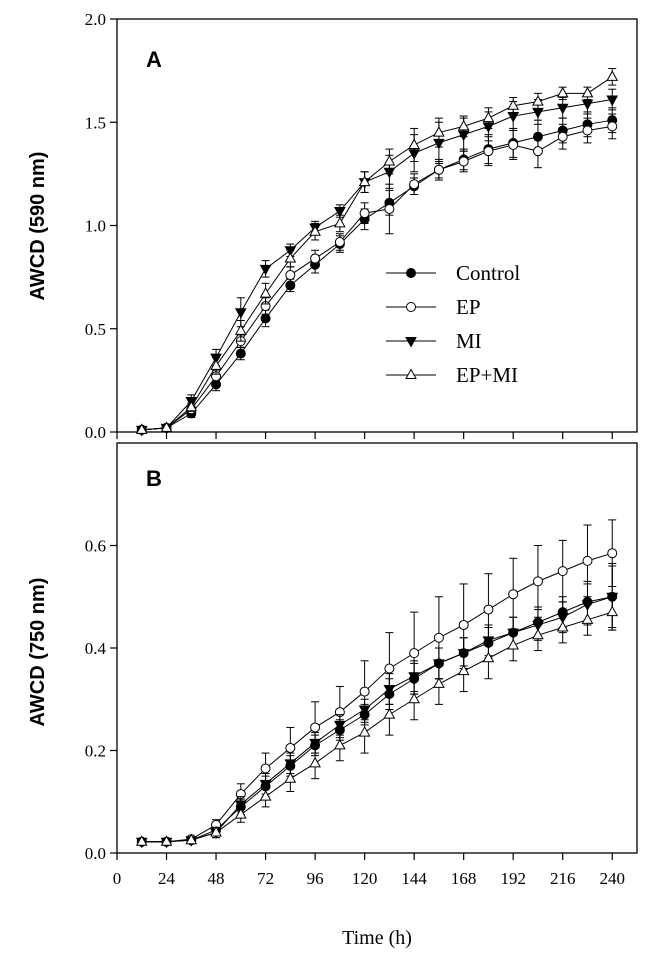 This screenshot has width=653, height=955. Describe the element at coordinates (453, 324) in the screenshot. I see `legend: Control EP MI EP+MI` at that location.